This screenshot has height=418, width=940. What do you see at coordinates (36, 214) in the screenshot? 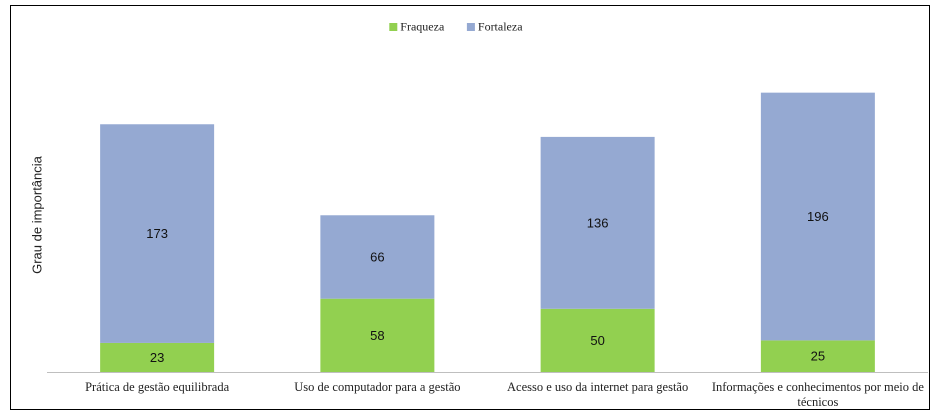
I see `y-axis-label: Grau de importância` at bounding box center [36, 214].